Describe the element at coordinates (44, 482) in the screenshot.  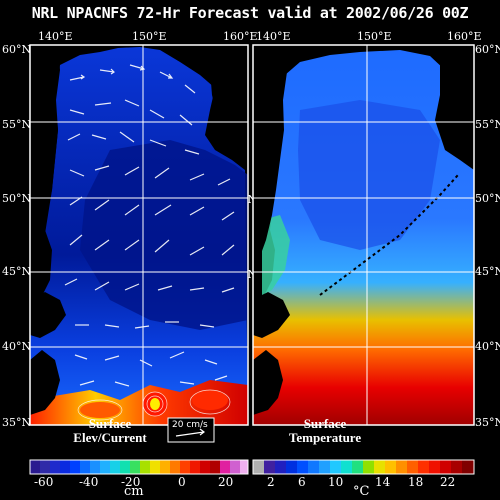
I see `left-cbar-tick: -60` at that location.